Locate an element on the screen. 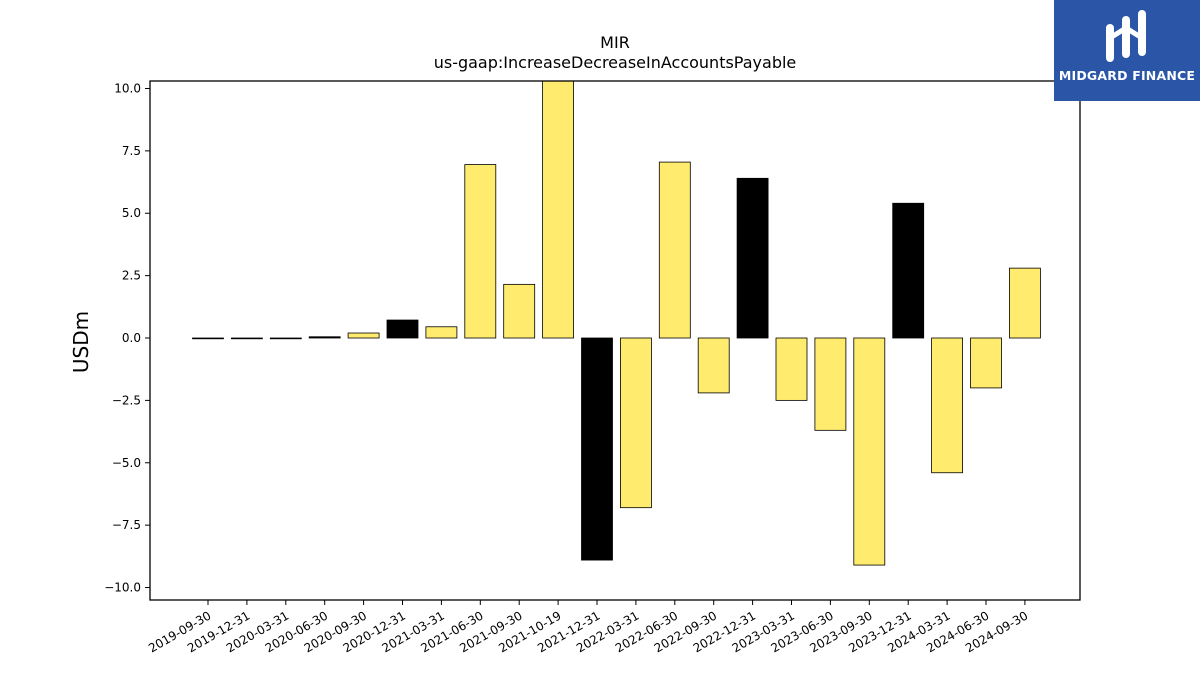 The height and width of the screenshot is (675, 1200). y-tick-label: −2.5 is located at coordinates (126, 400).